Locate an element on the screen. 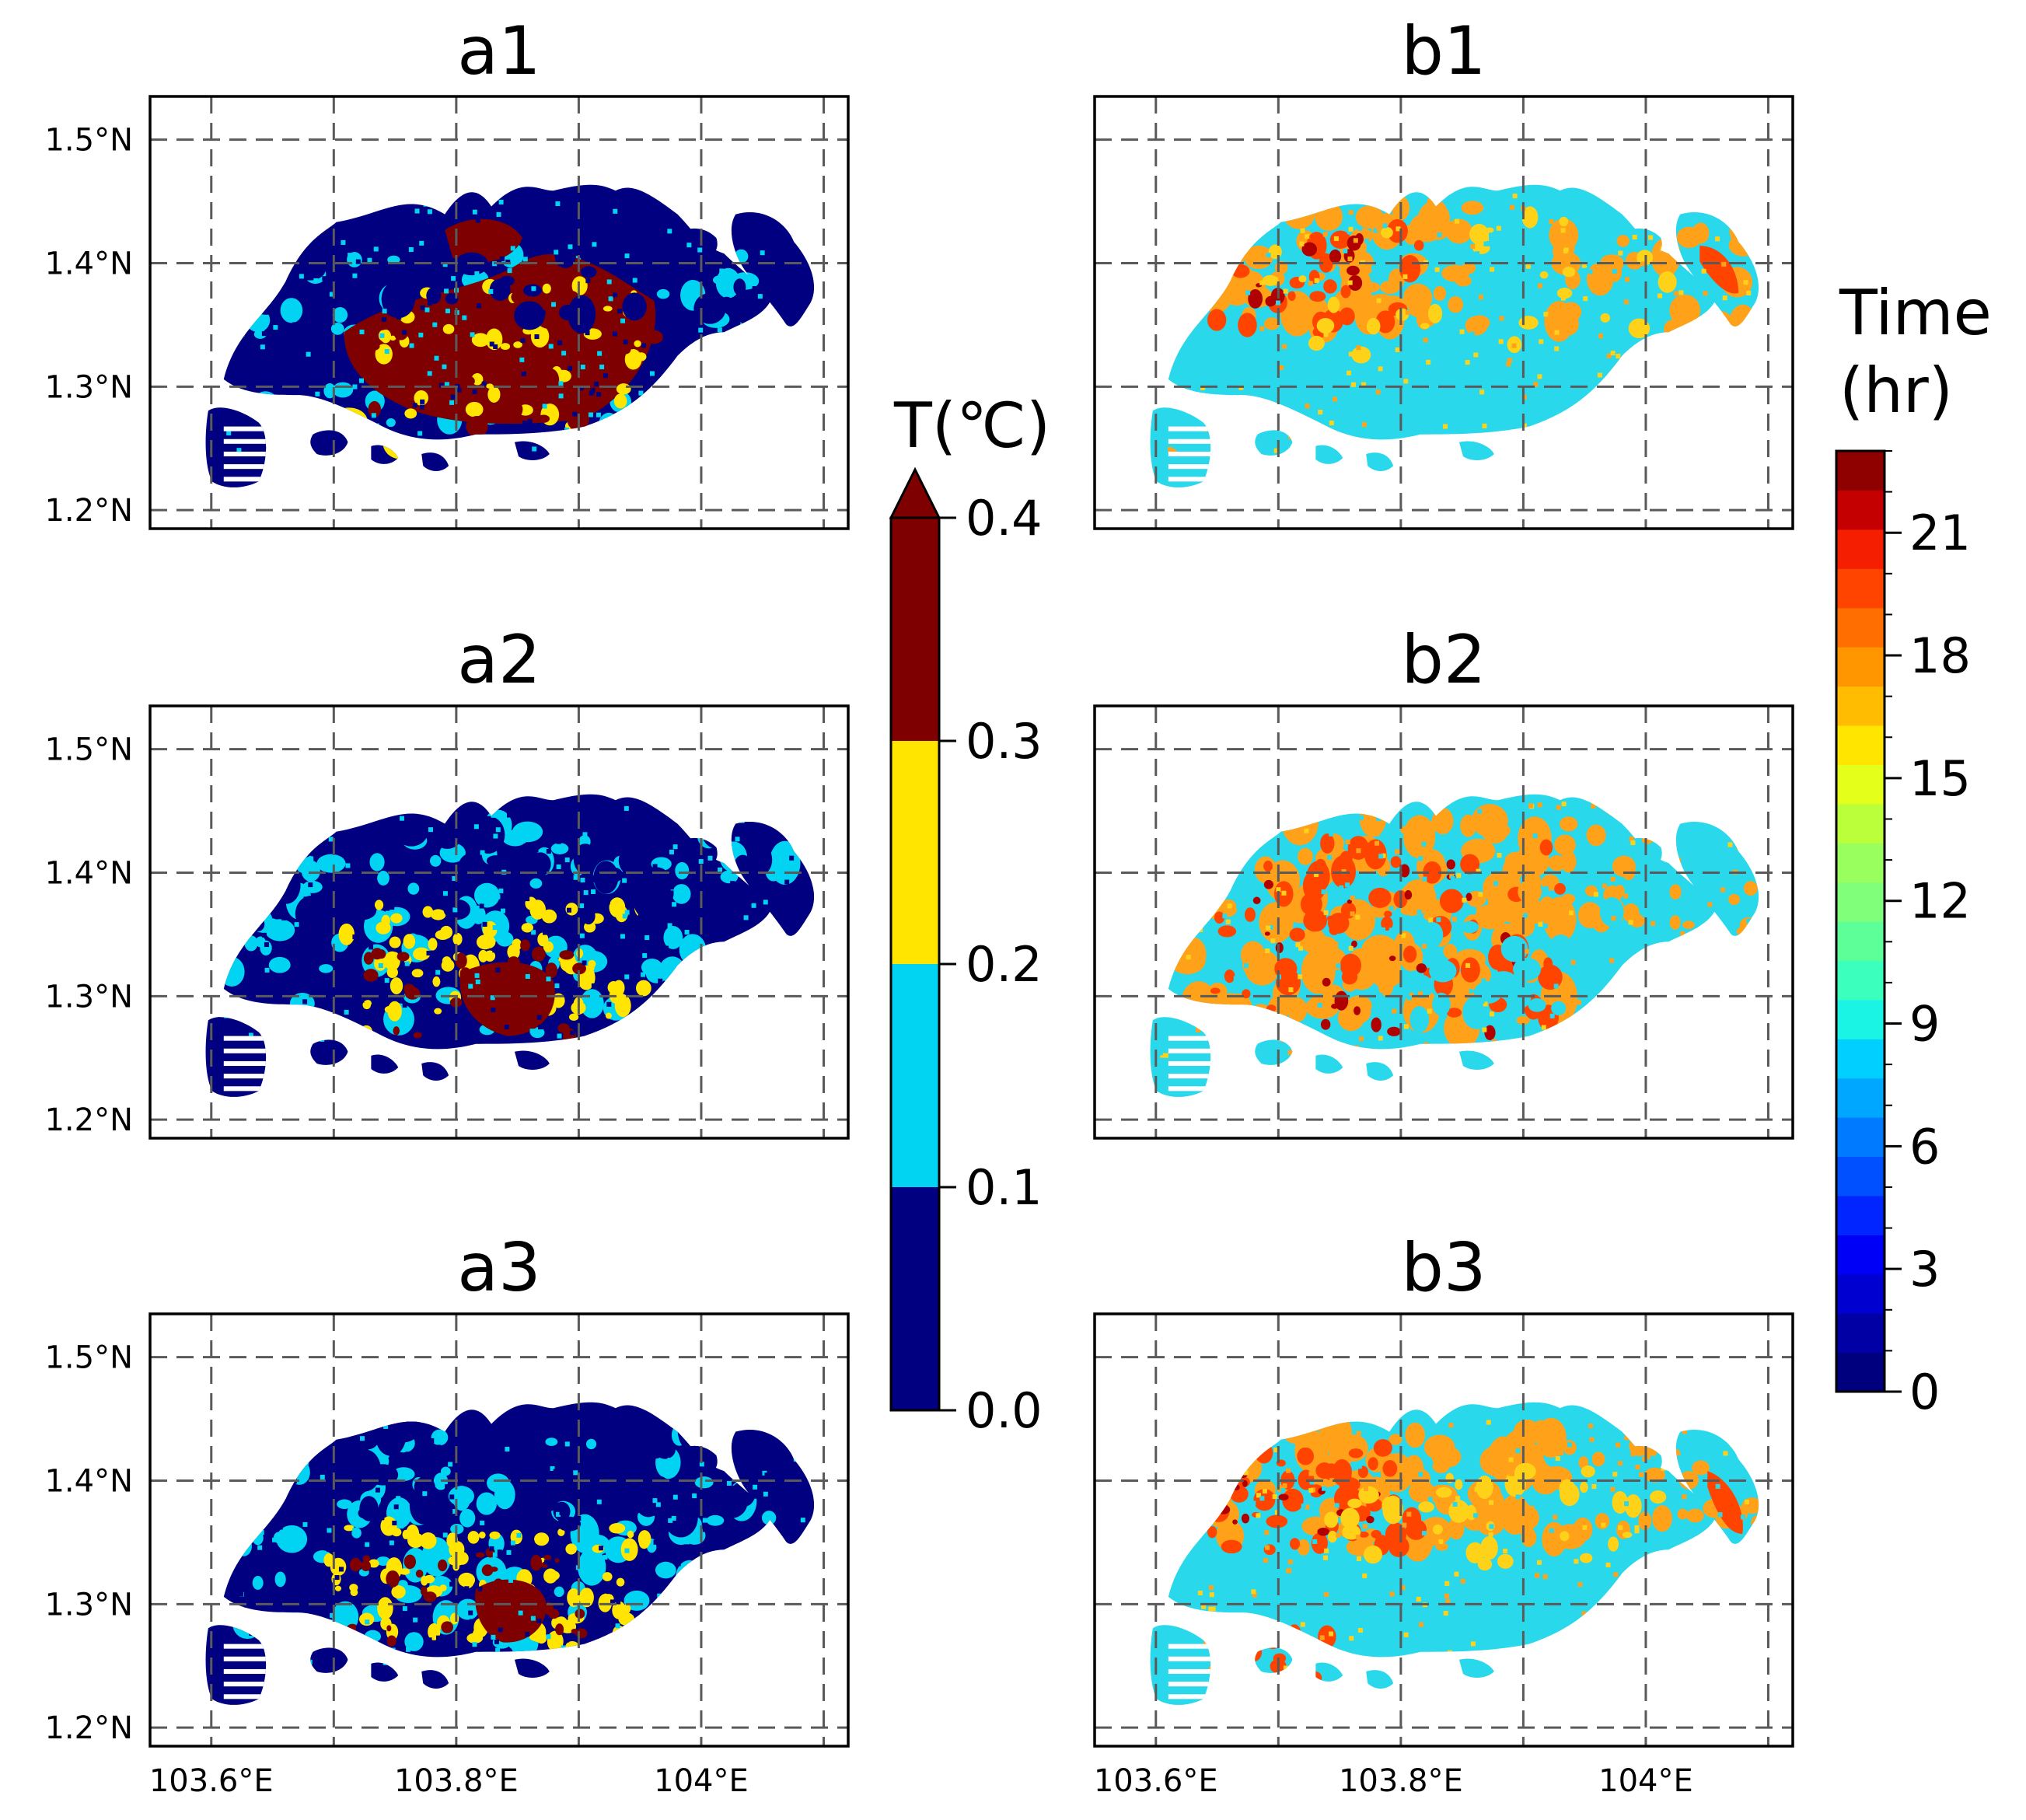  strip is located at coordinates (245, 428).